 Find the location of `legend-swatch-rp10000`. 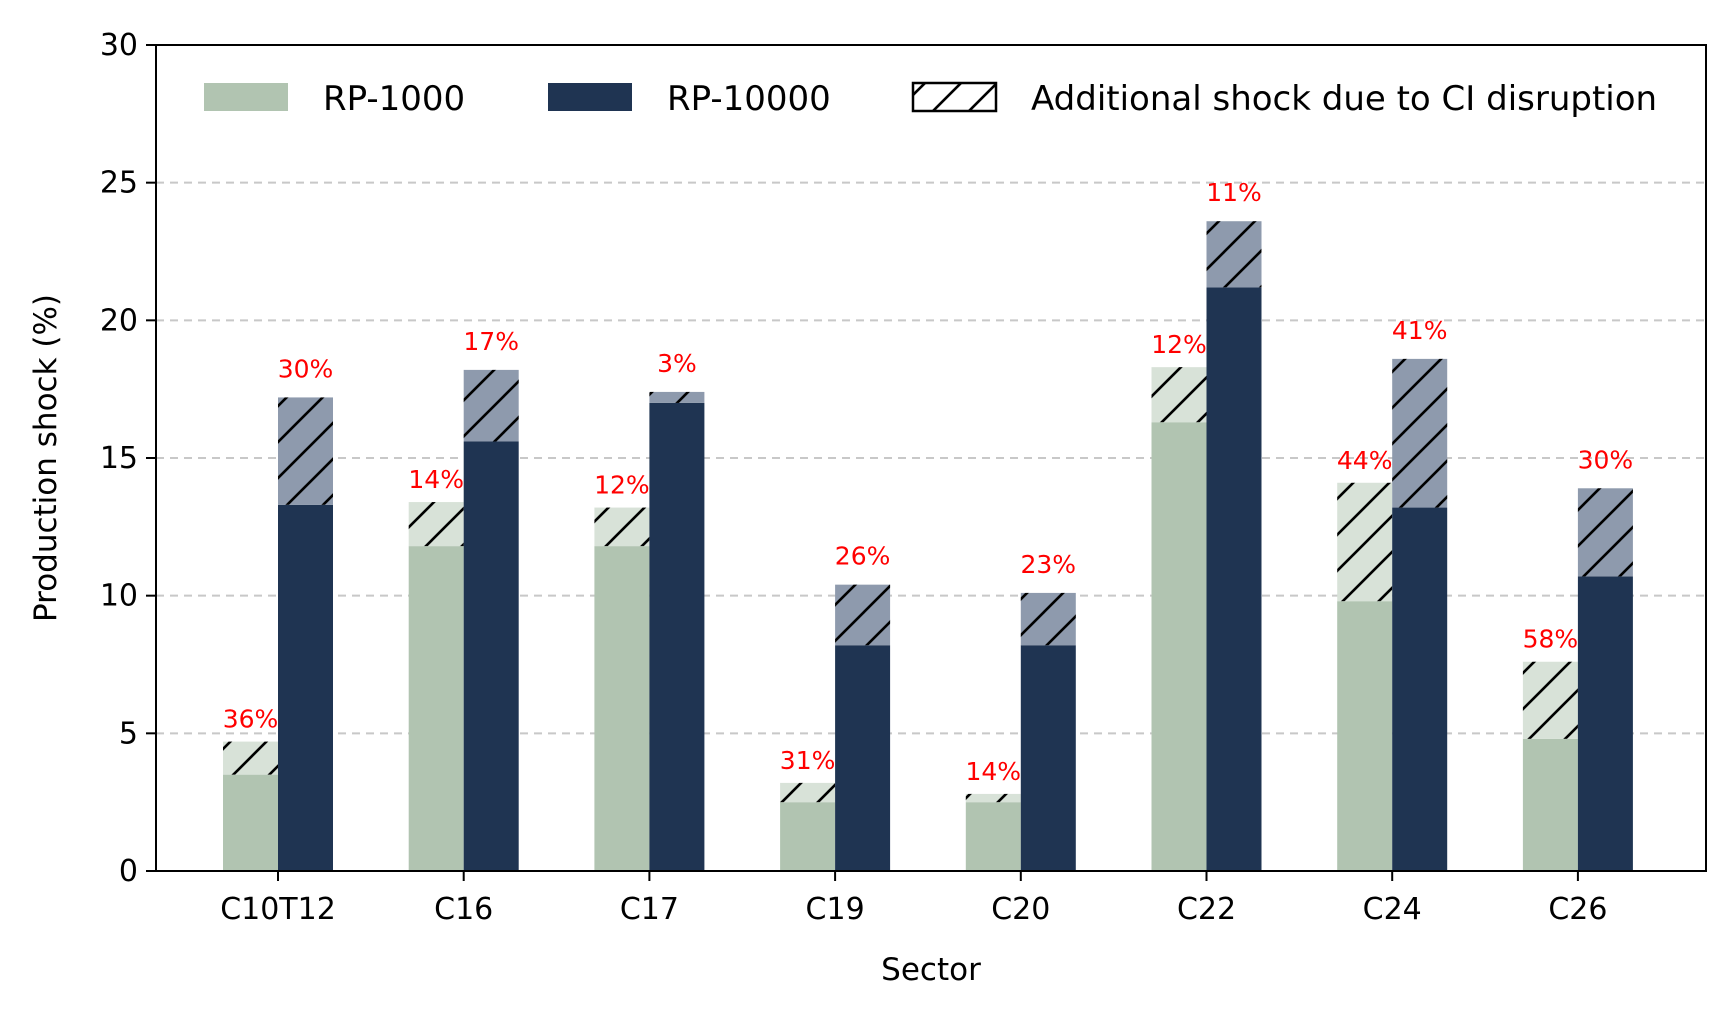

legend-swatch-rp10000 is located at coordinates (590, 97).